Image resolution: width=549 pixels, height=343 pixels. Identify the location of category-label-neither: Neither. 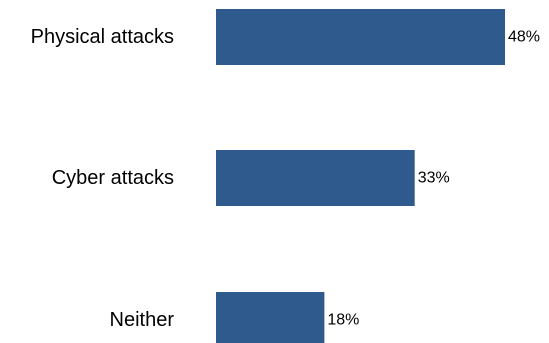
(142, 320).